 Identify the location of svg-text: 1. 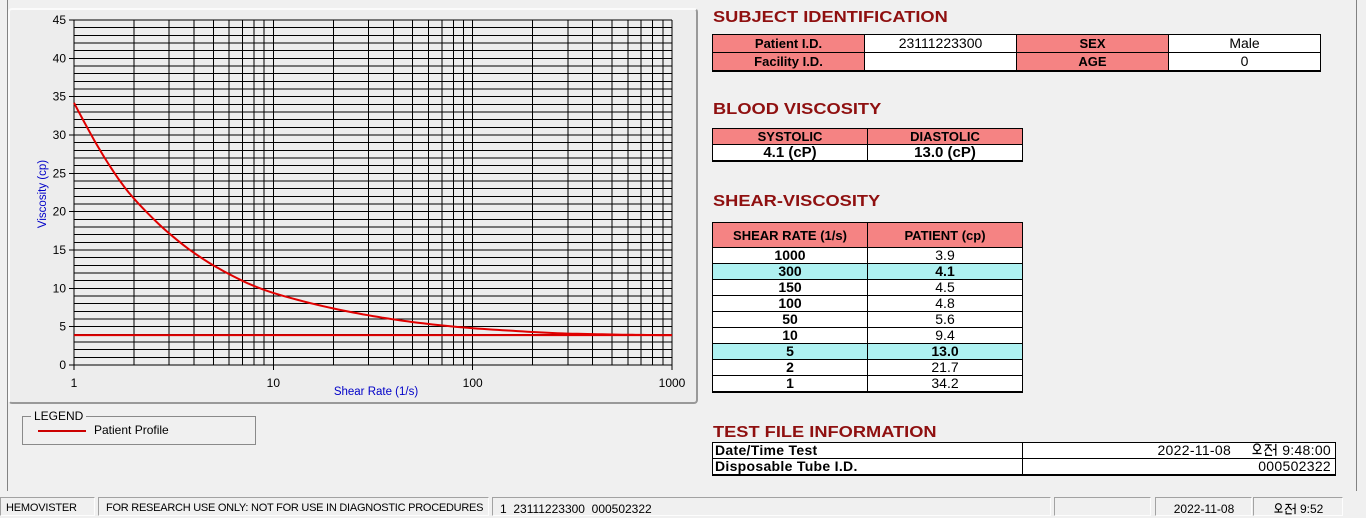
(74, 383).